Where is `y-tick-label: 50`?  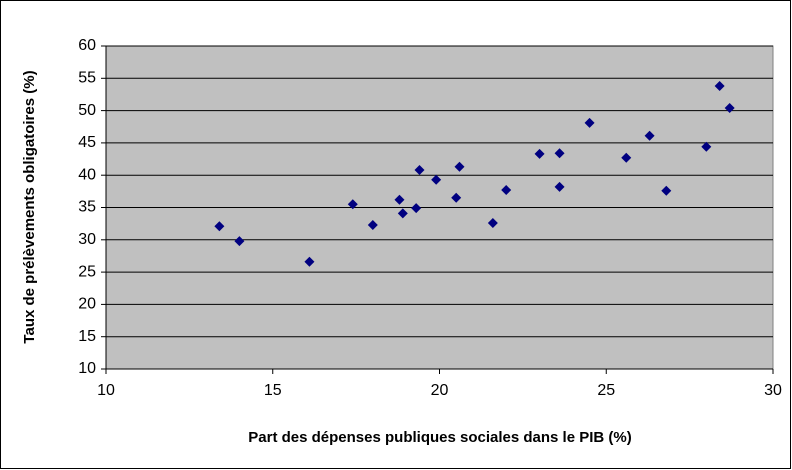
y-tick-label: 50 is located at coordinates (87, 110).